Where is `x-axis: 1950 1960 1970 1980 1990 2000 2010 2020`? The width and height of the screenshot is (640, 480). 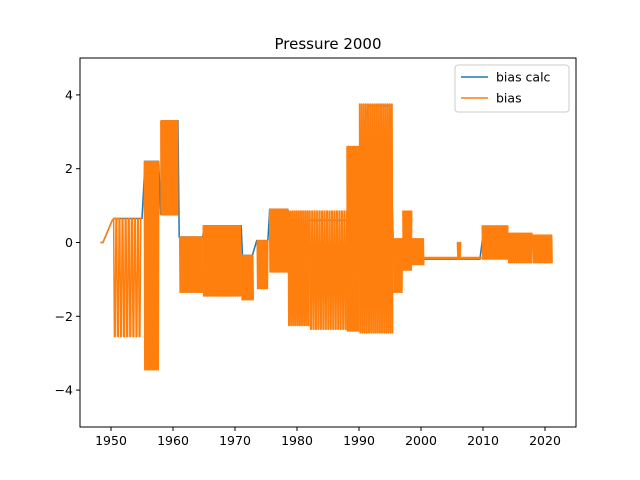
x-axis: 1950 1960 1970 1980 1990 2000 2010 2020 is located at coordinates (328, 437).